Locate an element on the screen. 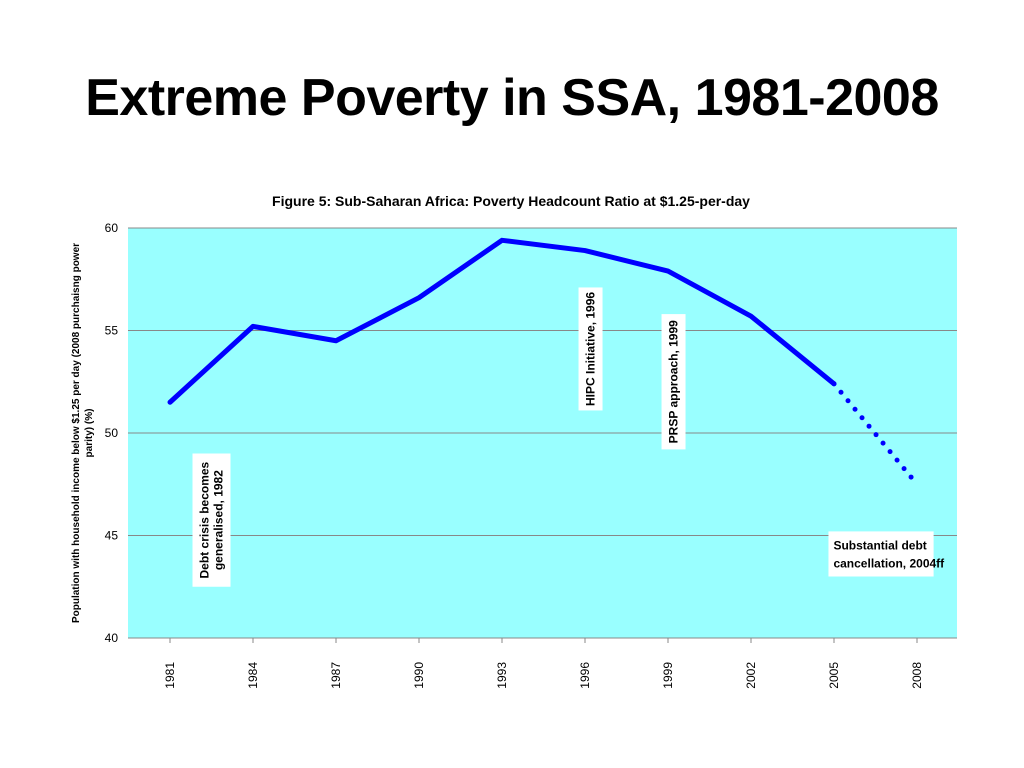 The image size is (1024, 768). poverty-series-line is located at coordinates (502, 321).